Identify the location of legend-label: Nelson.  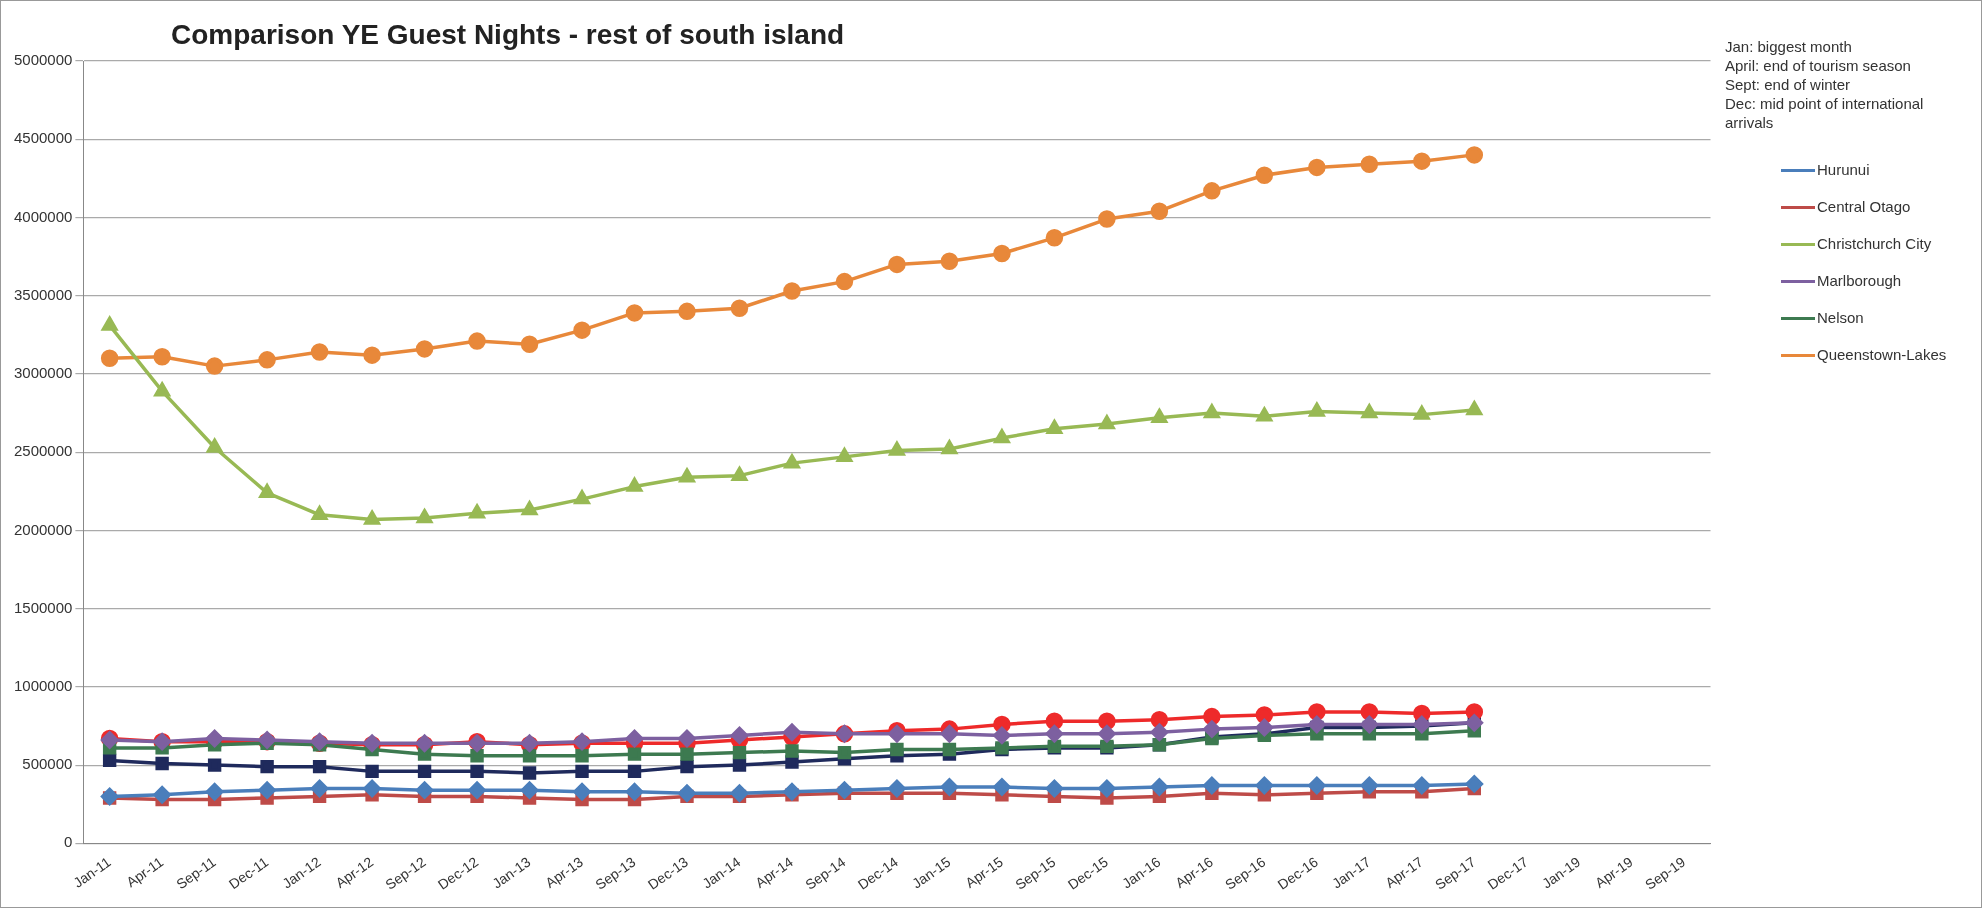
(1841, 317).